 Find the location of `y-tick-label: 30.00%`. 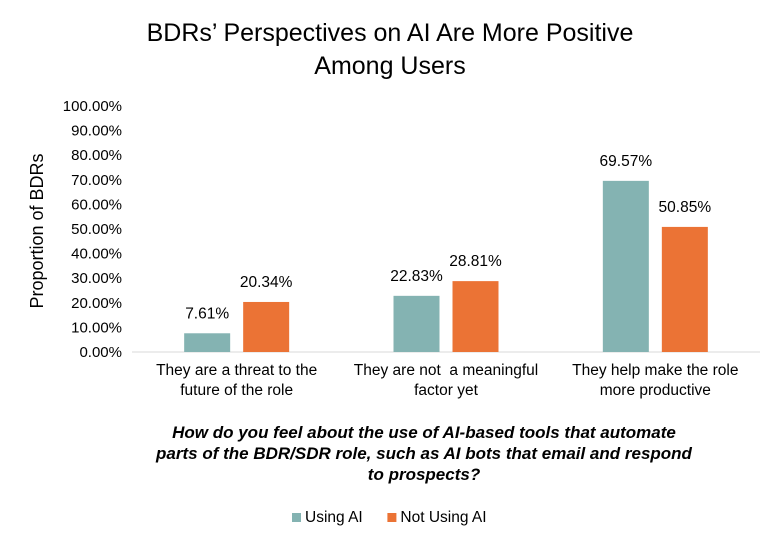

y-tick-label: 30.00% is located at coordinates (96, 278).